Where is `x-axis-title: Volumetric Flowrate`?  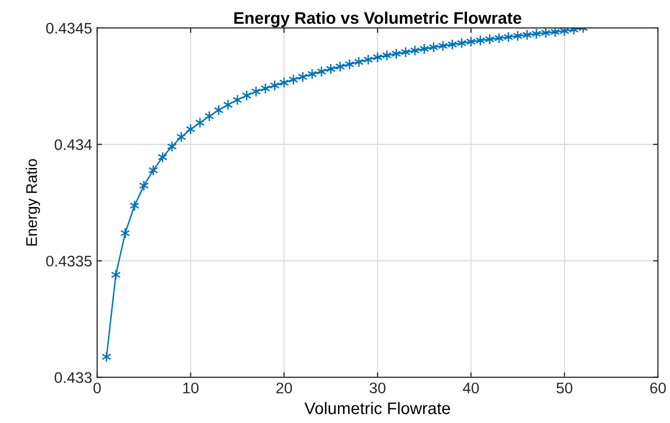
x-axis-title: Volumetric Flowrate is located at coordinates (377, 408).